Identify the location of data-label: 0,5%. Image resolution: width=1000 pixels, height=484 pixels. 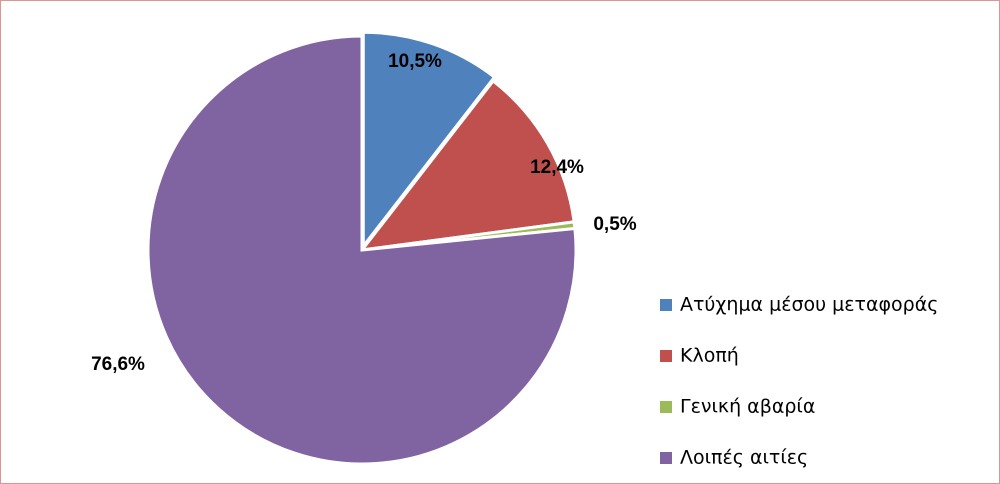
(614, 224).